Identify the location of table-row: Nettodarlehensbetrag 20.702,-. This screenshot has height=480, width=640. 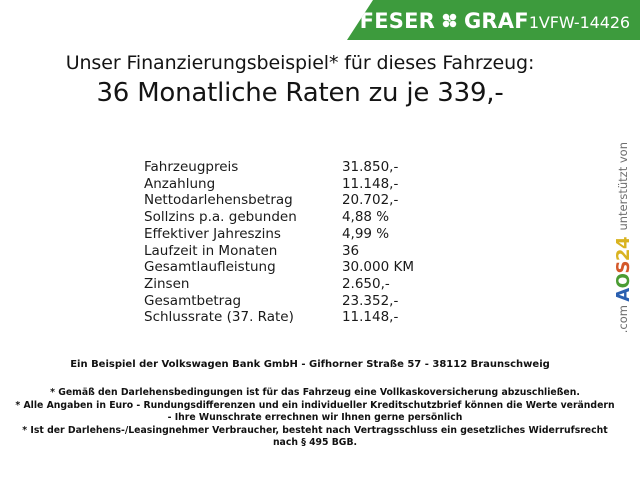
(294, 200).